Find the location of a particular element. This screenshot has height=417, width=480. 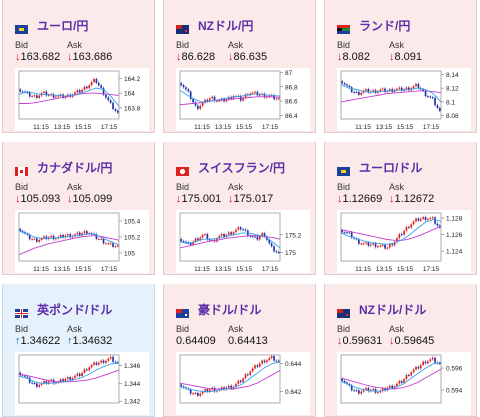

price-chart: 175.2 175 11:15 13:15 15:15 17:15 is located at coordinates (243, 241).